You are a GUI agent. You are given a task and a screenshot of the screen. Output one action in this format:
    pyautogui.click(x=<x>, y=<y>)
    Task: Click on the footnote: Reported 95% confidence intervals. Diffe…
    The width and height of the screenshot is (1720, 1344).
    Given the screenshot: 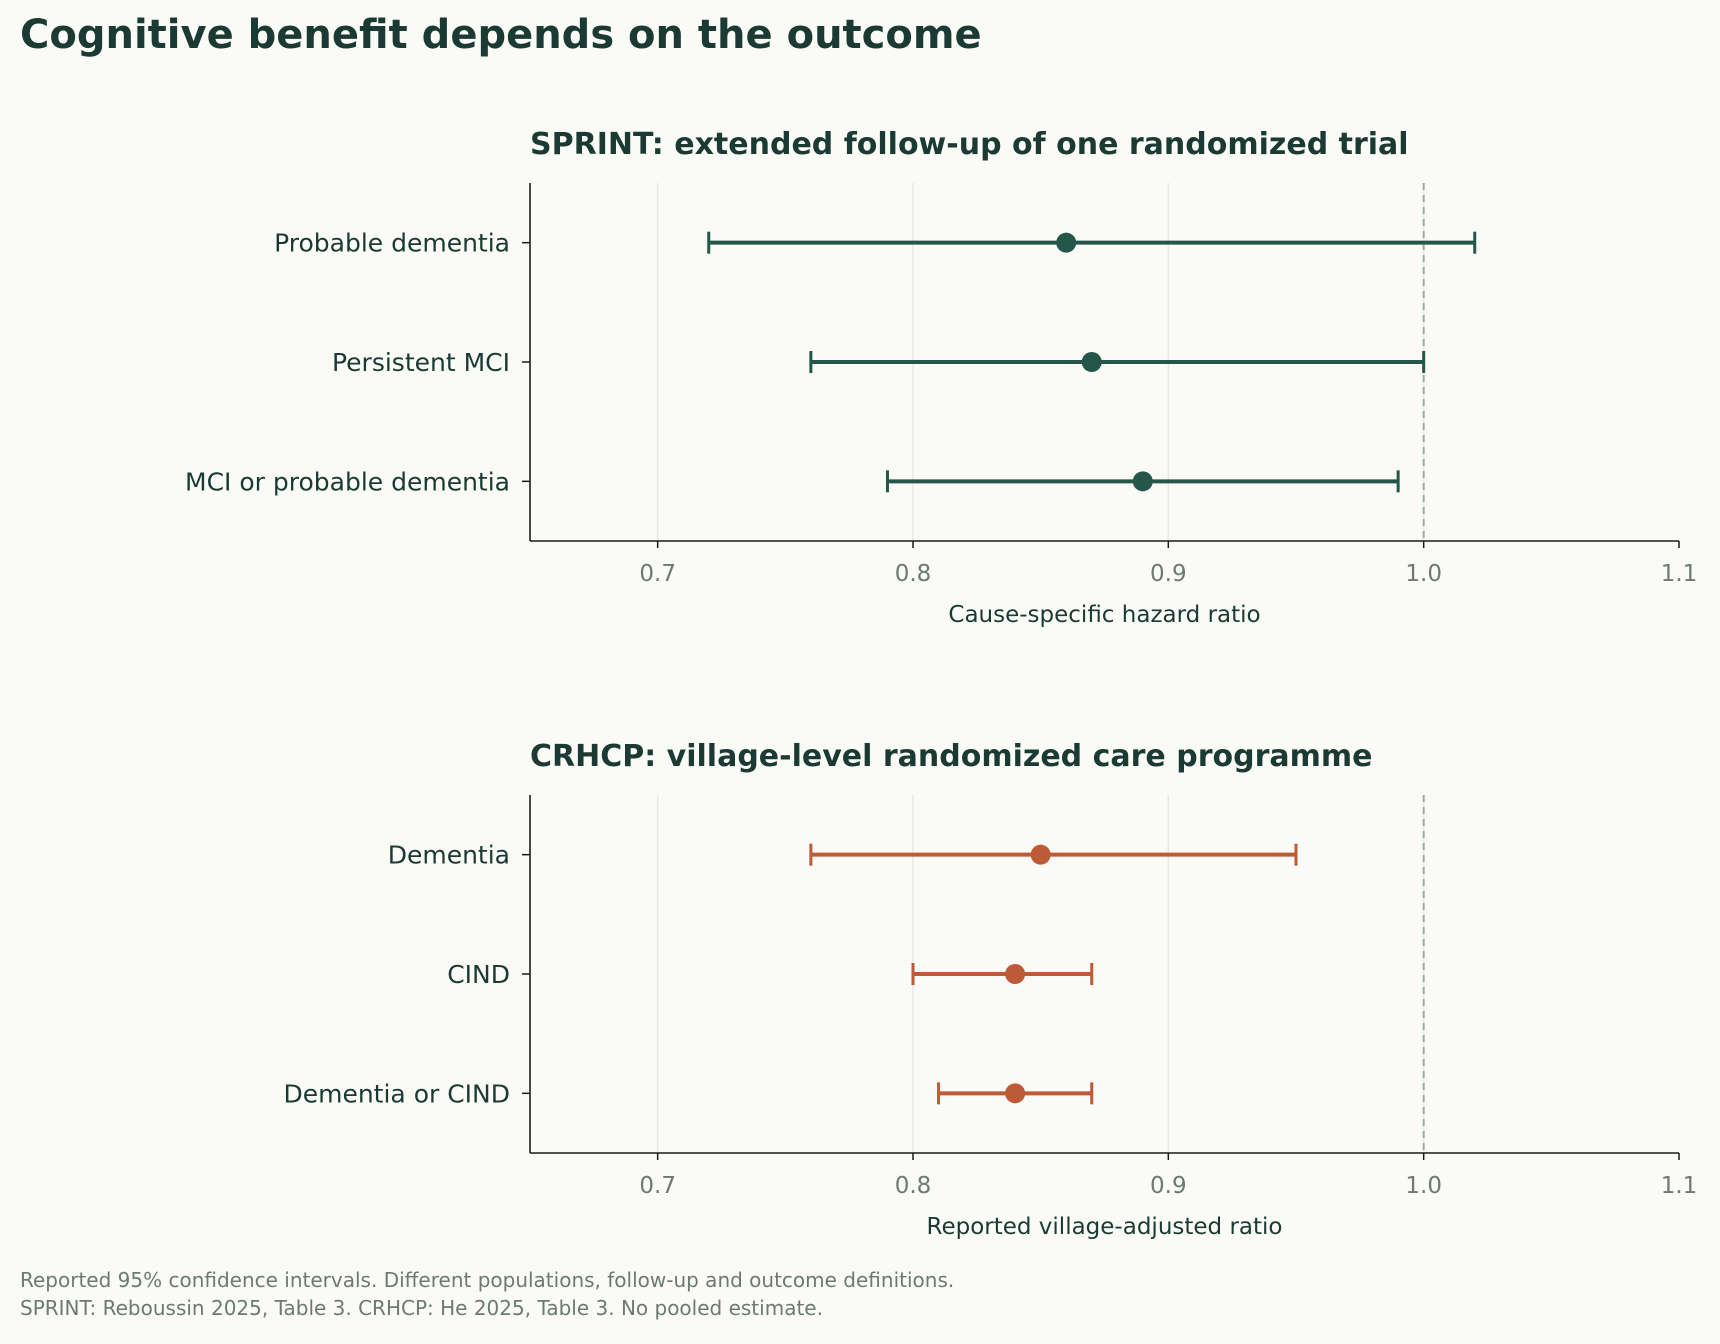 What is the action you would take?
    pyautogui.click(x=487, y=1294)
    